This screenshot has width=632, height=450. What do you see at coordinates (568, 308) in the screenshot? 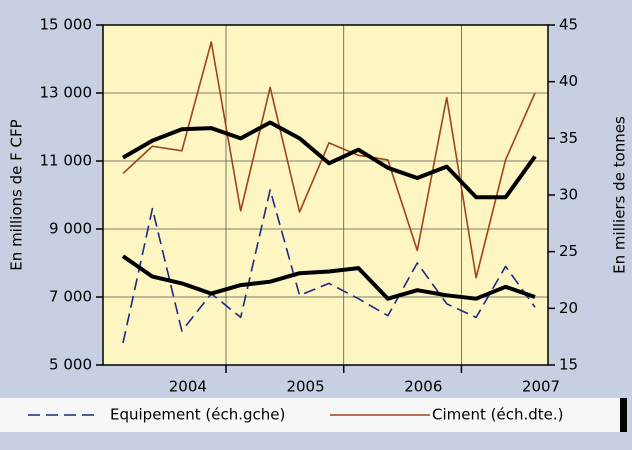
I see `y2-tick-label: 20` at bounding box center [568, 308].